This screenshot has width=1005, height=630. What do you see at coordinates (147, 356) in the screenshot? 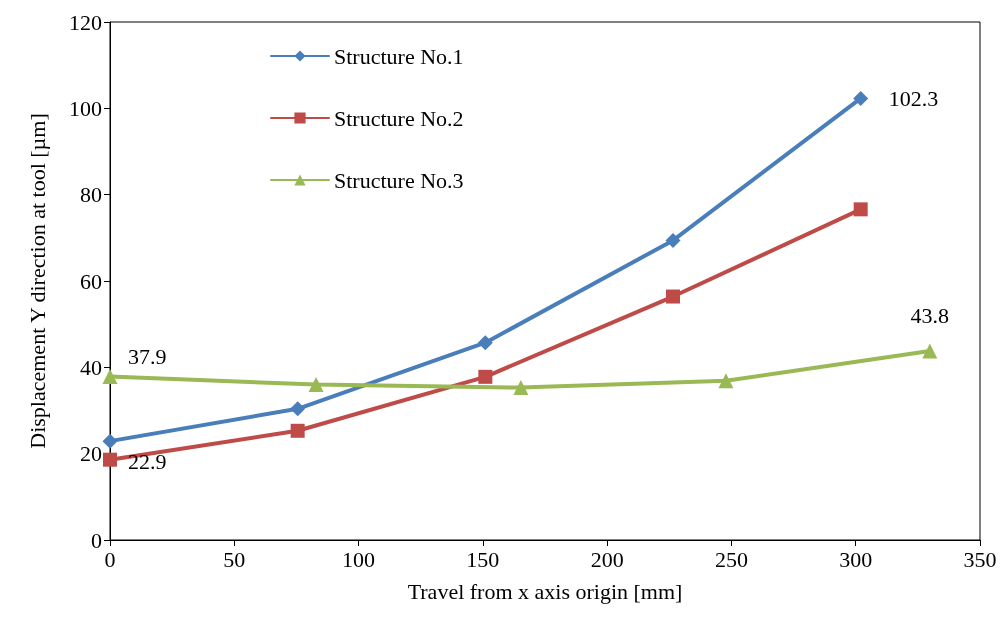
I see `annotation: 37.9` at bounding box center [147, 356].